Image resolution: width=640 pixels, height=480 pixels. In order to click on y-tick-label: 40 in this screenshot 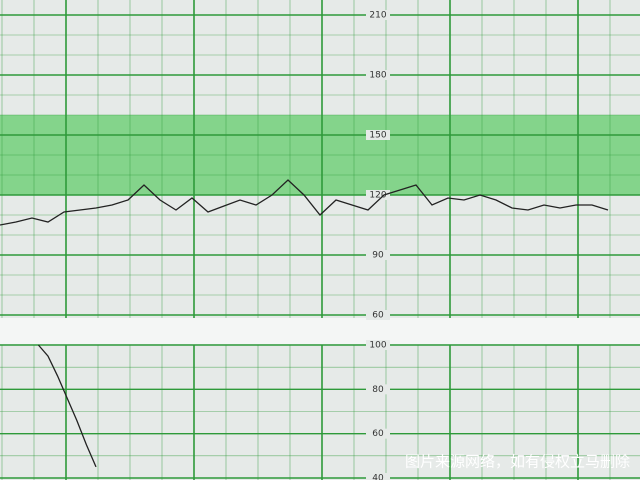, I will do `click(378, 477)`.